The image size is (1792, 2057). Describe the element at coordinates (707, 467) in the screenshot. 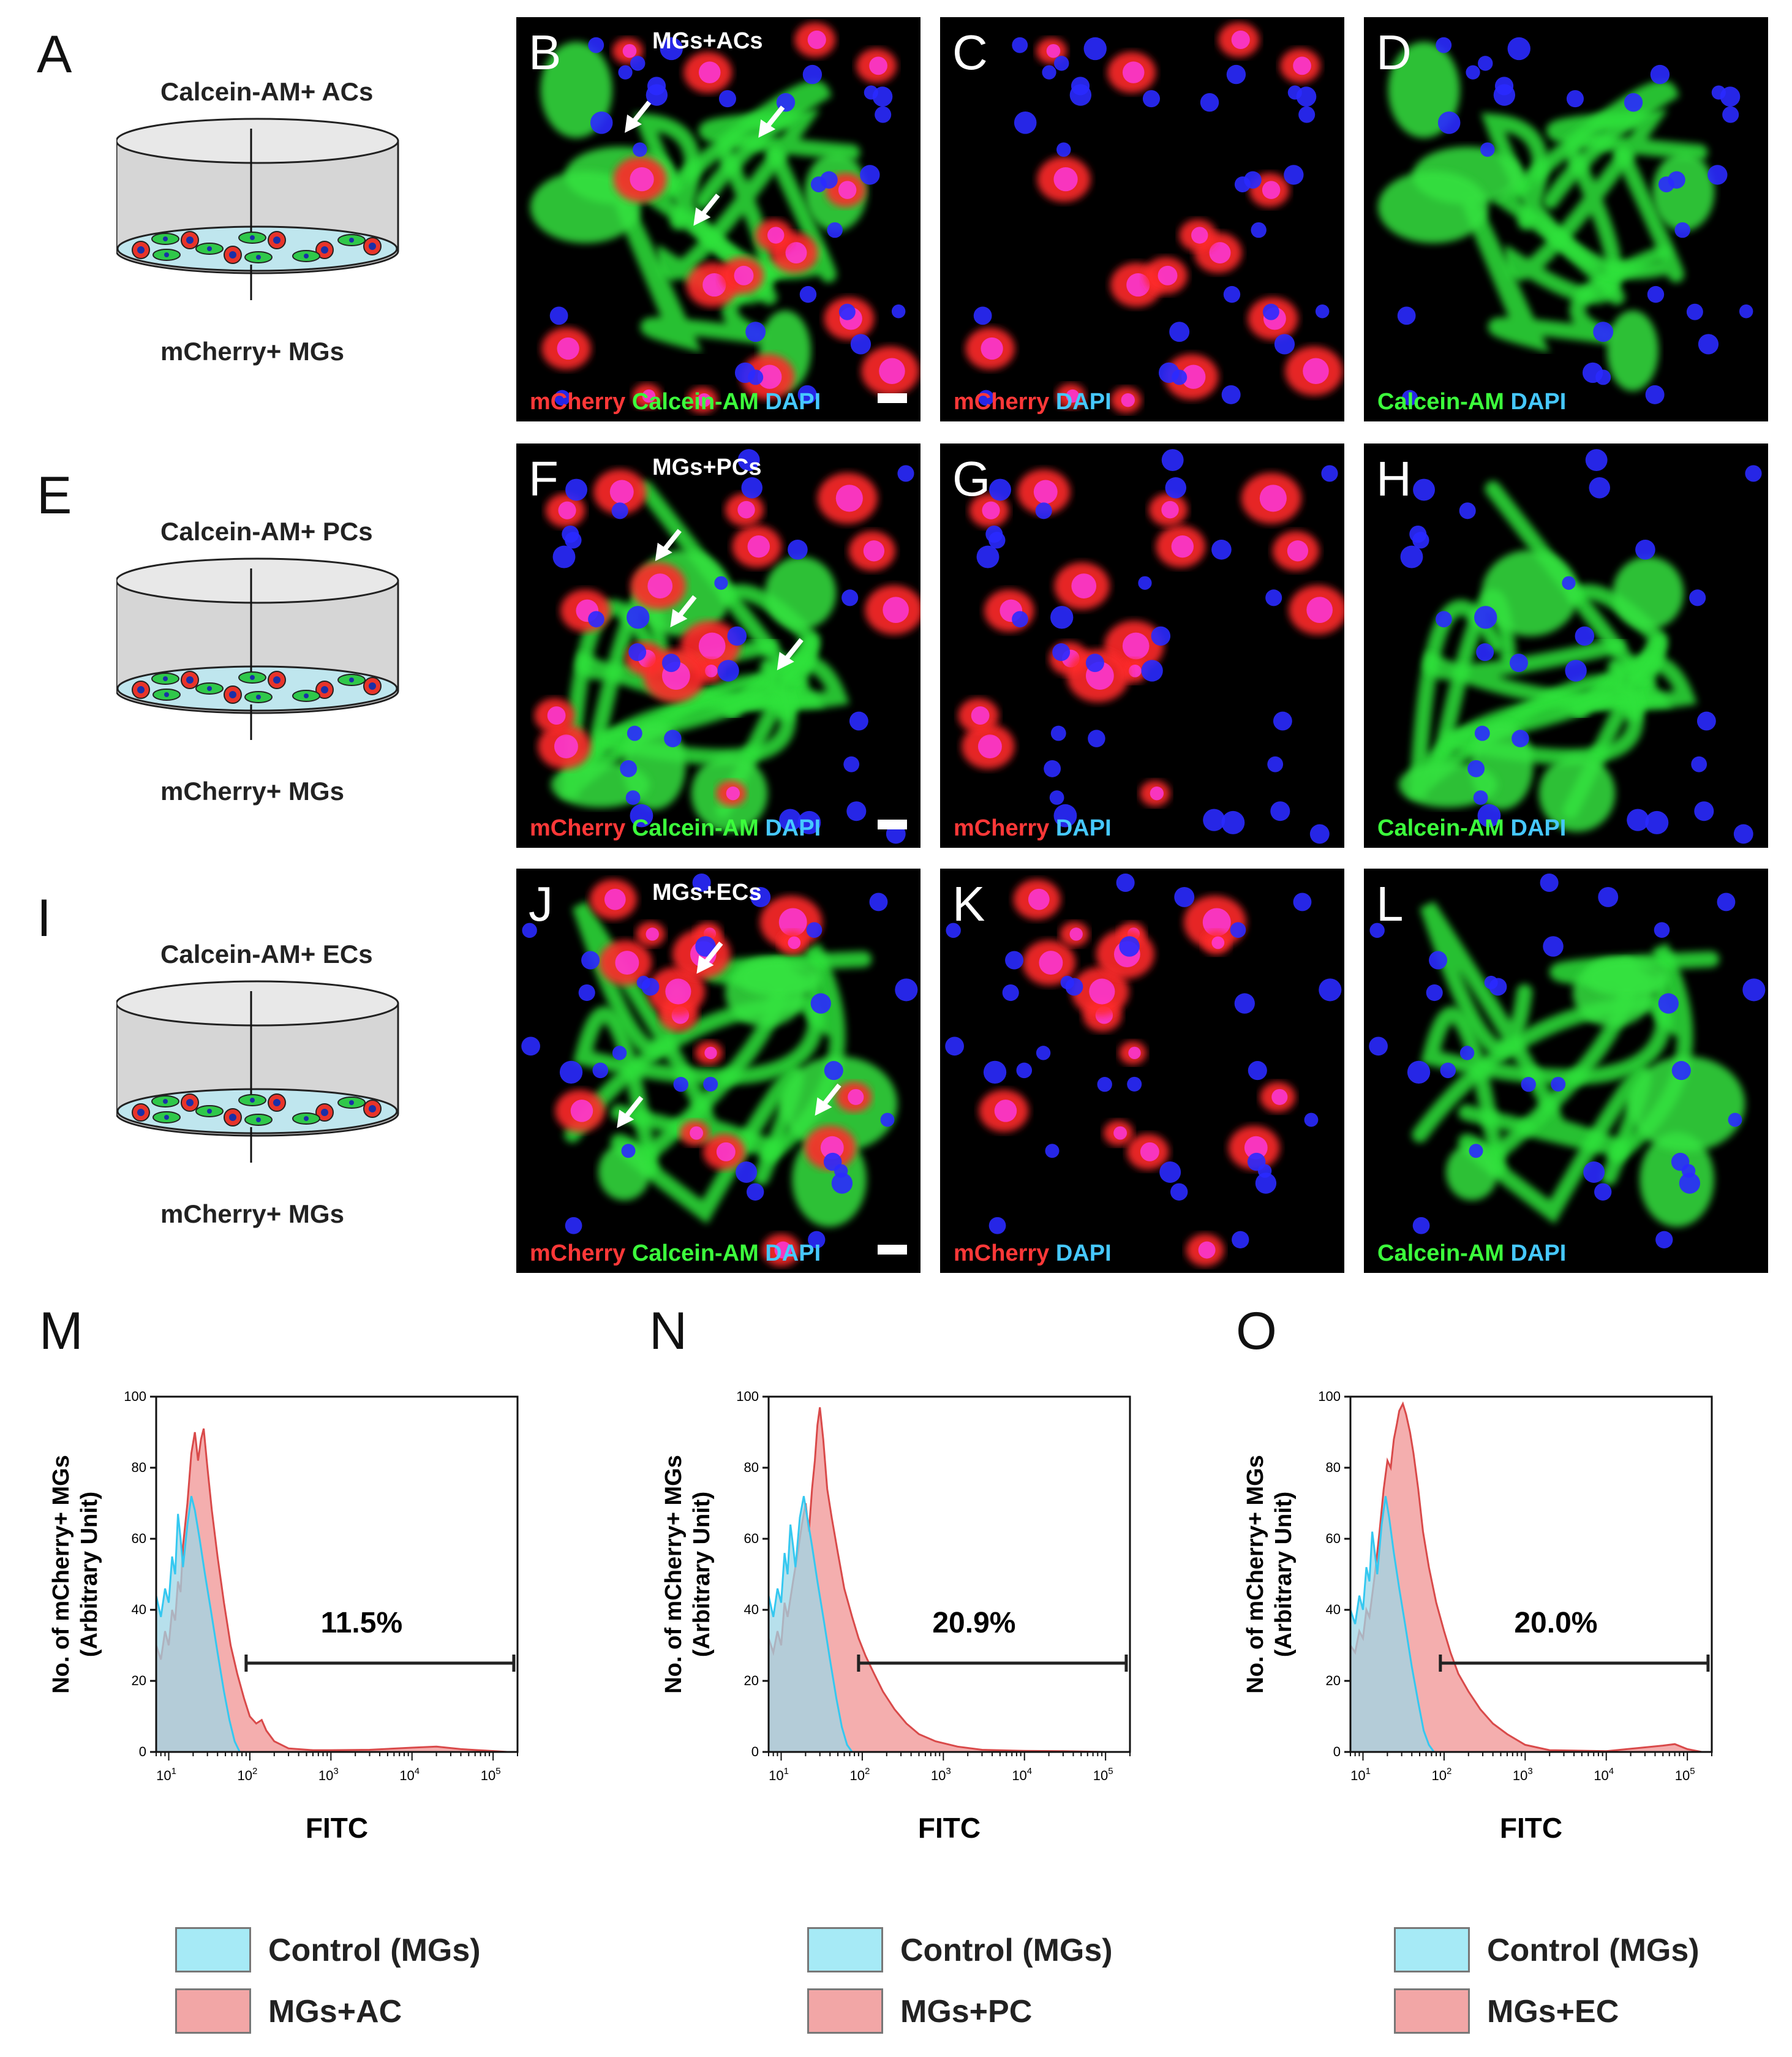

I see `merge-title: MGs+PCs` at that location.